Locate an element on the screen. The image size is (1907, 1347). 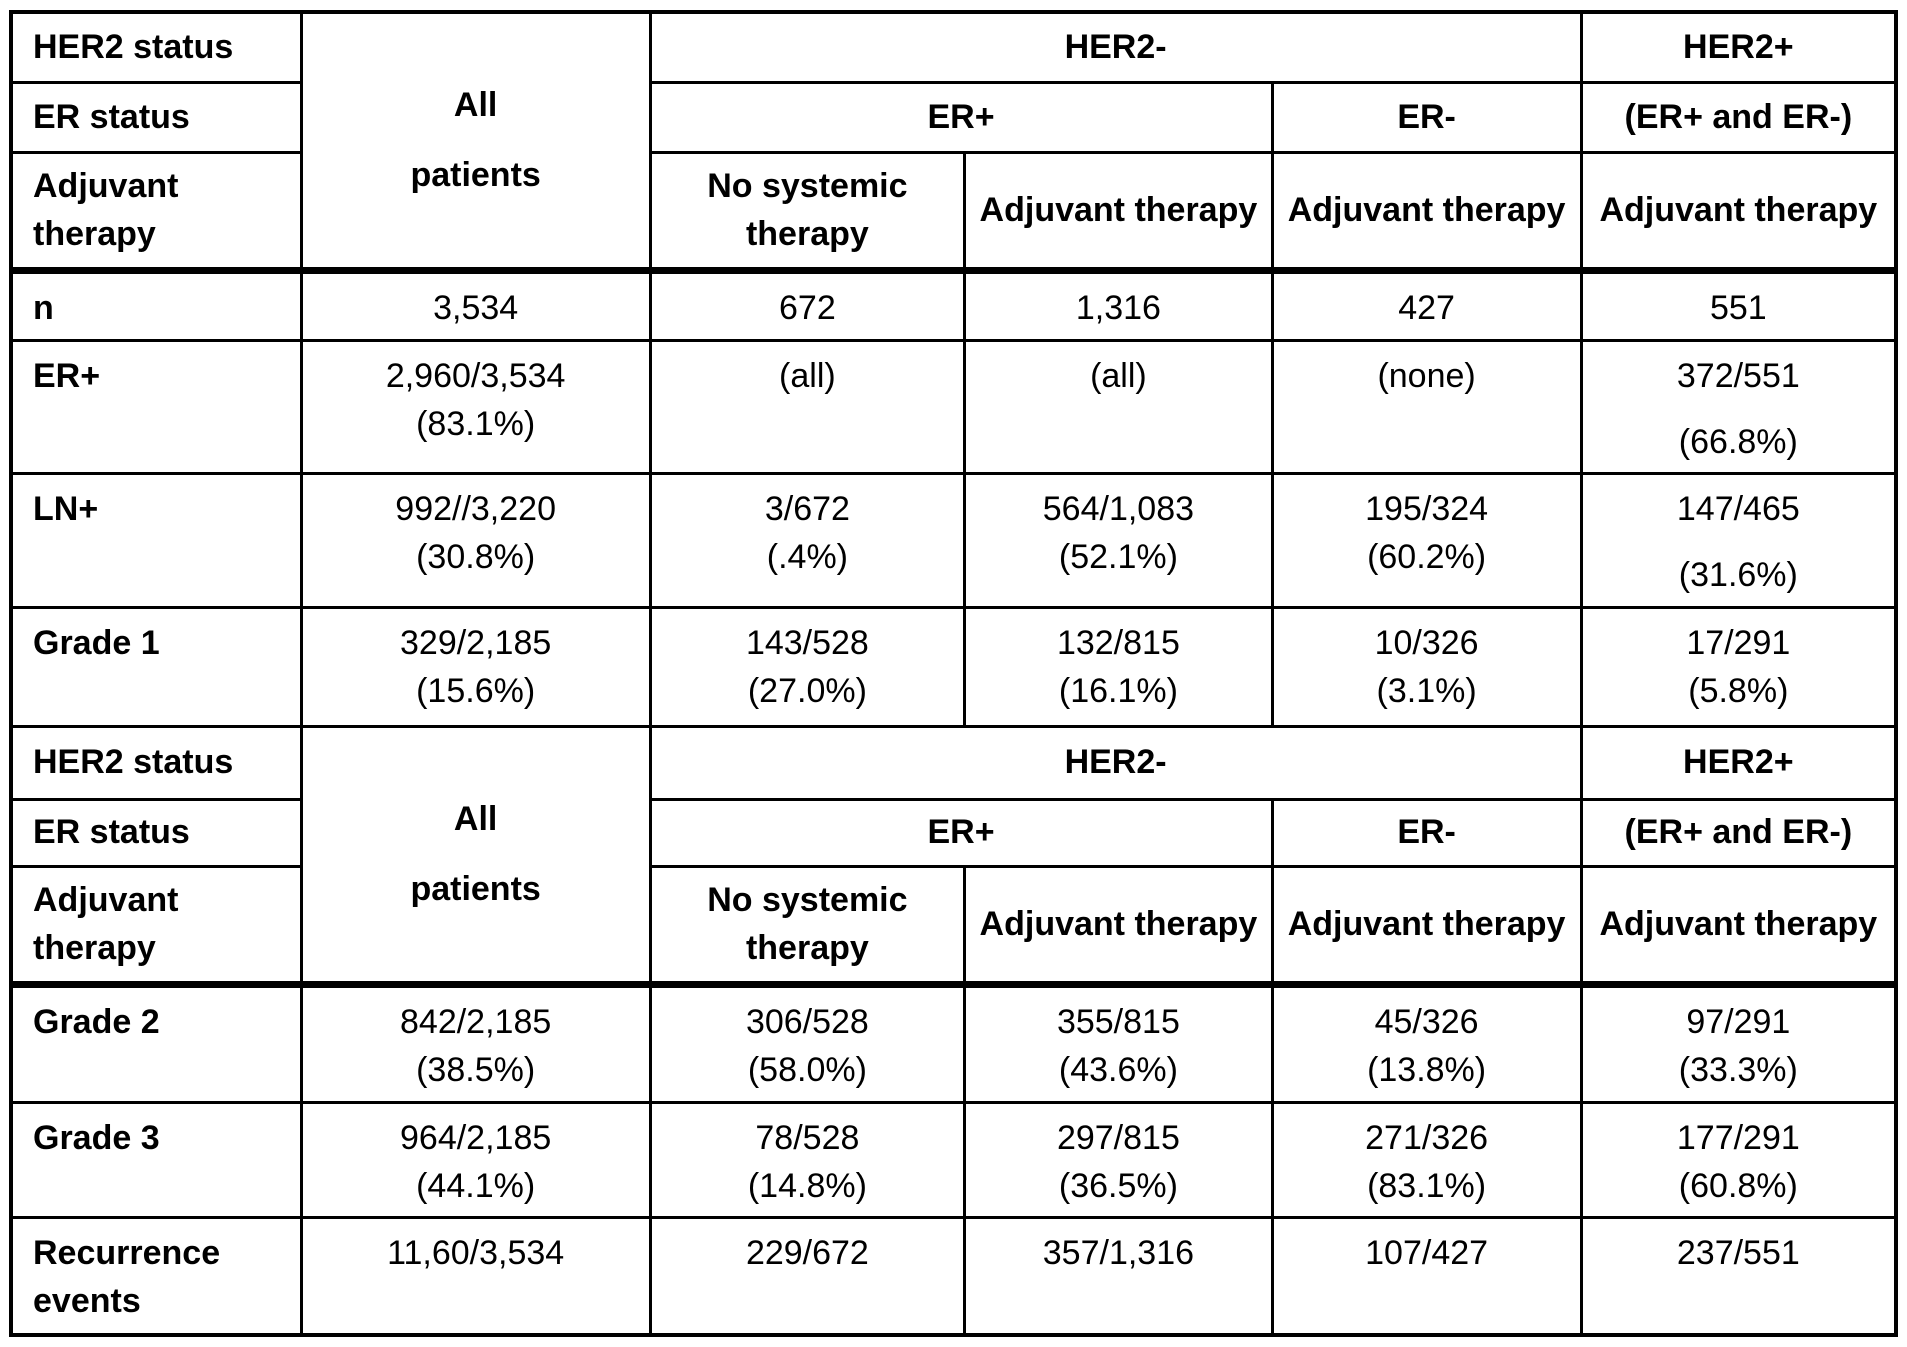
cell: 17/291 (5.8%) is located at coordinates (1738, 666).